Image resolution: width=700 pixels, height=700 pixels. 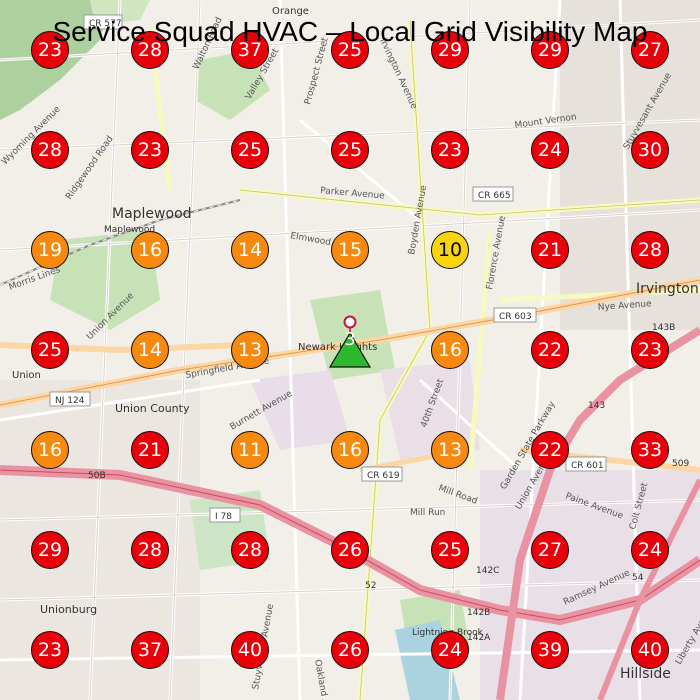 What do you see at coordinates (427, 513) in the screenshot?
I see `road-label: Mill Run` at bounding box center [427, 513].